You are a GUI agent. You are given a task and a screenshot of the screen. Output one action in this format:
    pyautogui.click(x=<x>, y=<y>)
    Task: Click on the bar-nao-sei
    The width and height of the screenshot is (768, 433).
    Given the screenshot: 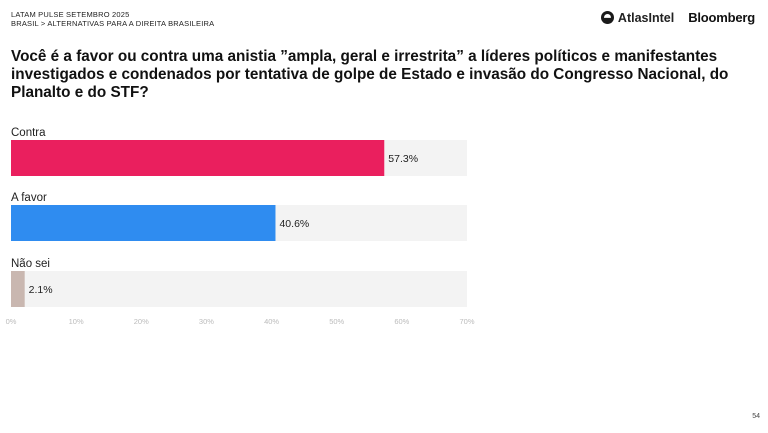 What is the action you would take?
    pyautogui.click(x=18, y=289)
    